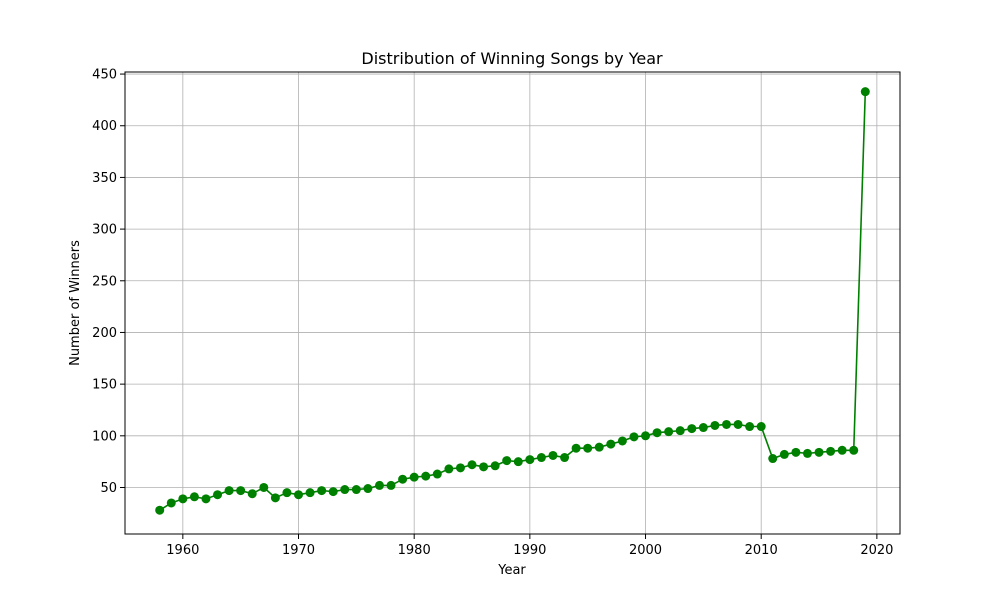  Describe the element at coordinates (108, 488) in the screenshot. I see `y-tick-label: 50` at that location.